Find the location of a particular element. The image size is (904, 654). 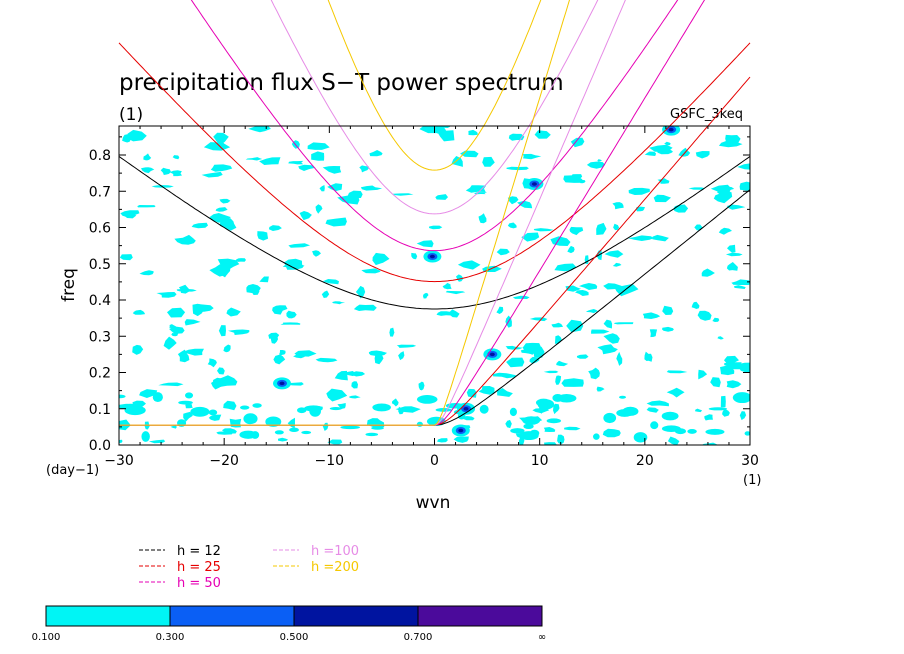

color-bar-label: 0.500 is located at coordinates (294, 637).